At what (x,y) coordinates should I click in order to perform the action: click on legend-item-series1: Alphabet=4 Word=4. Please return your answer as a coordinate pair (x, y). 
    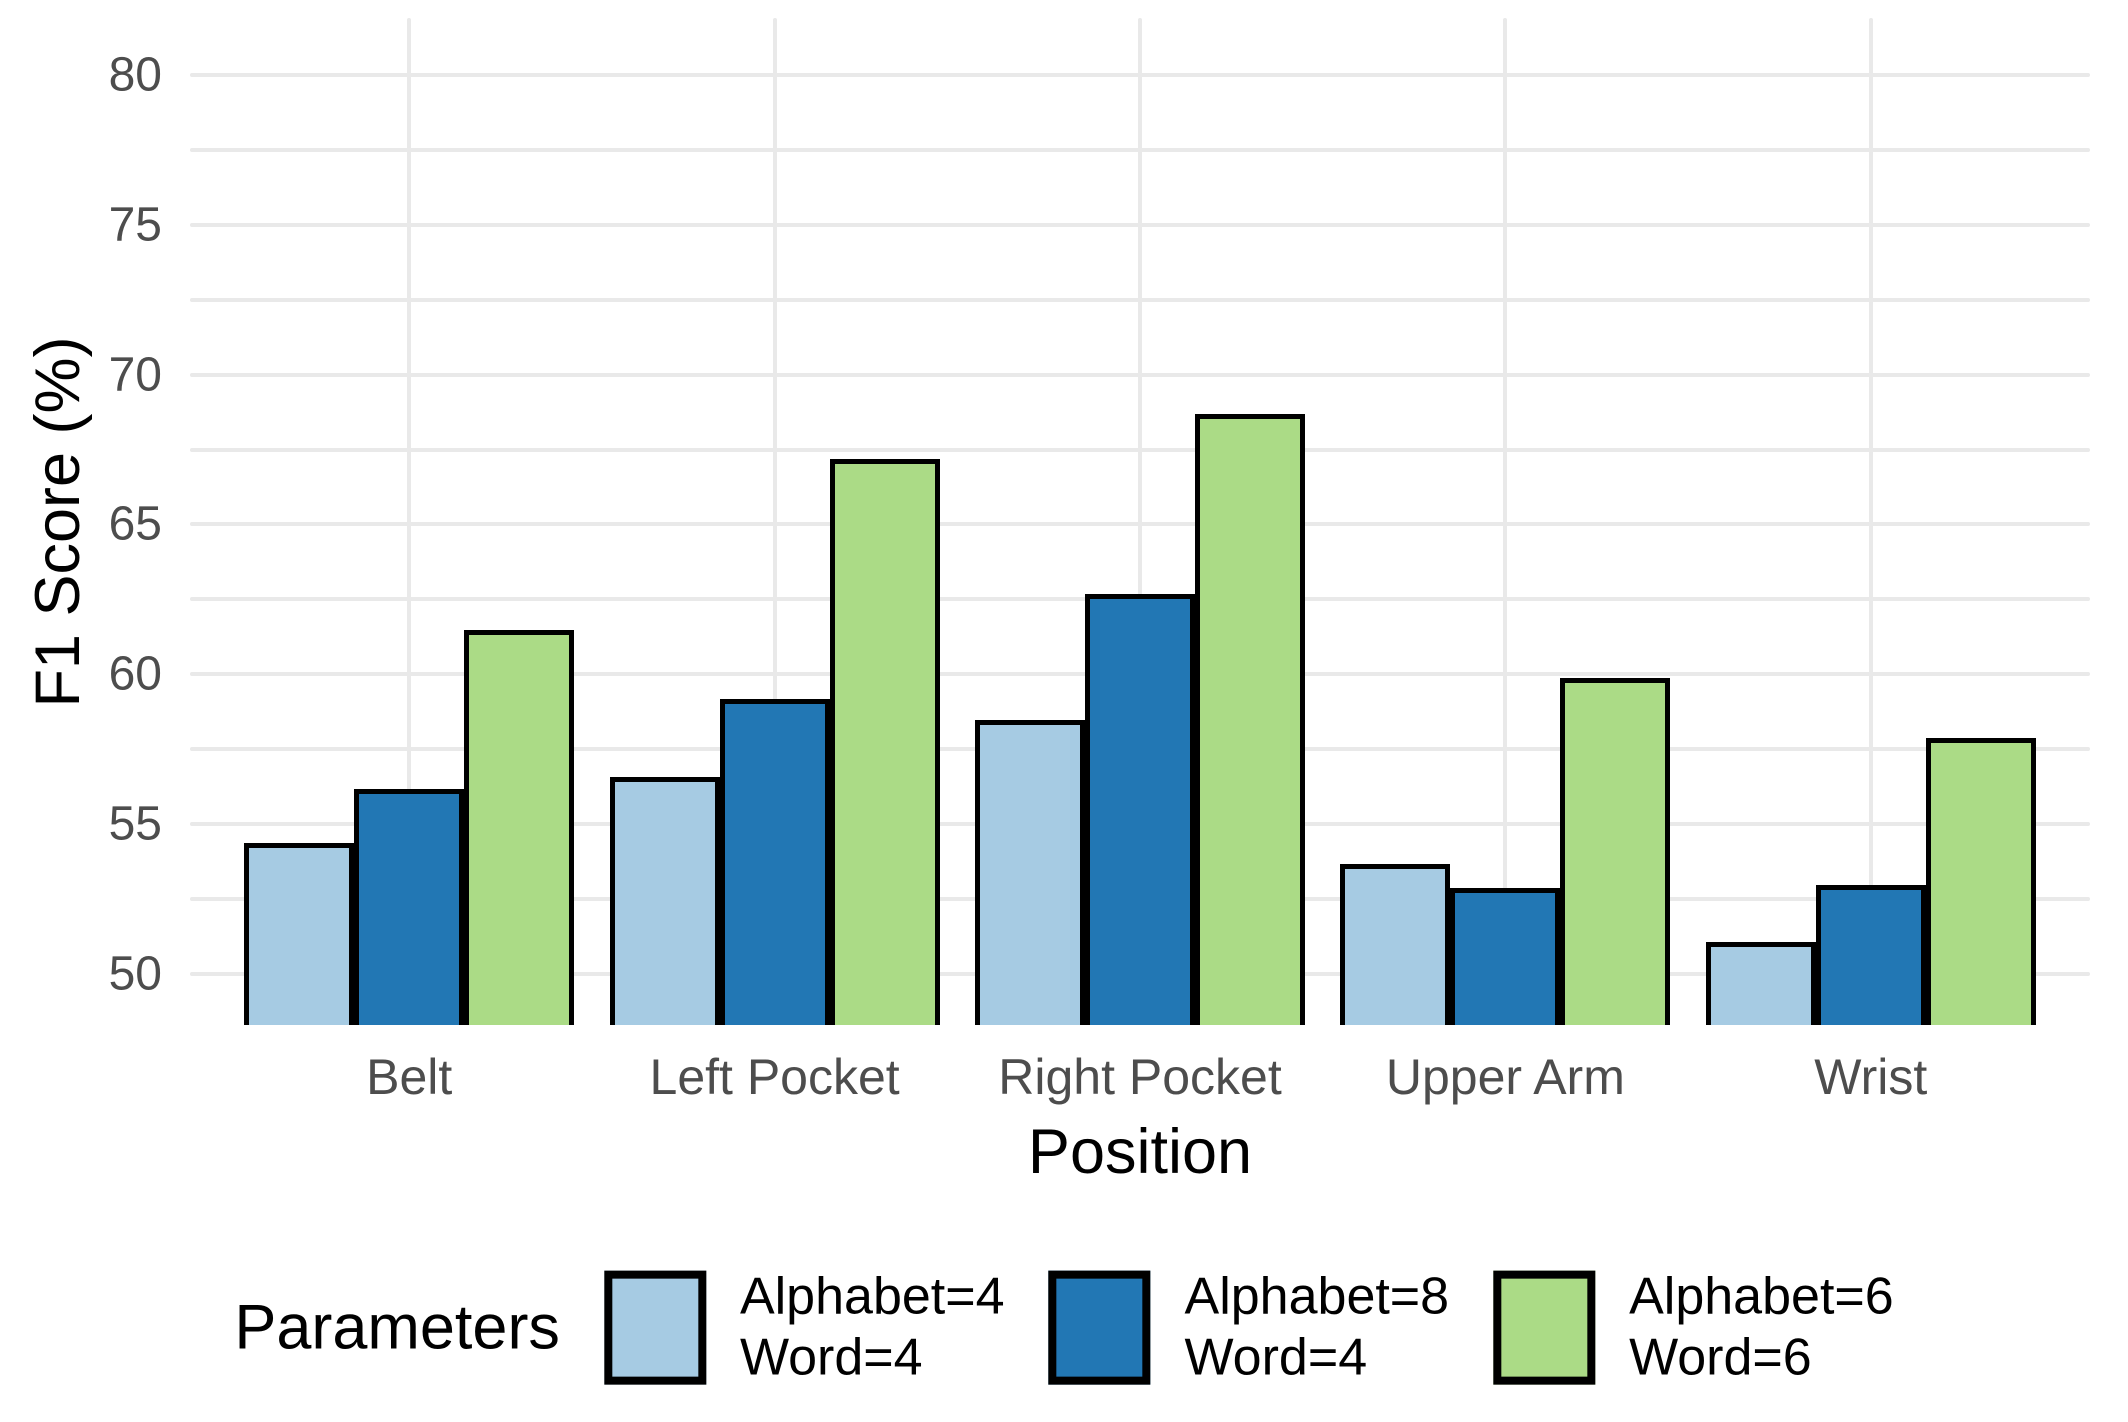
    Looking at the image, I should click on (804, 1328).